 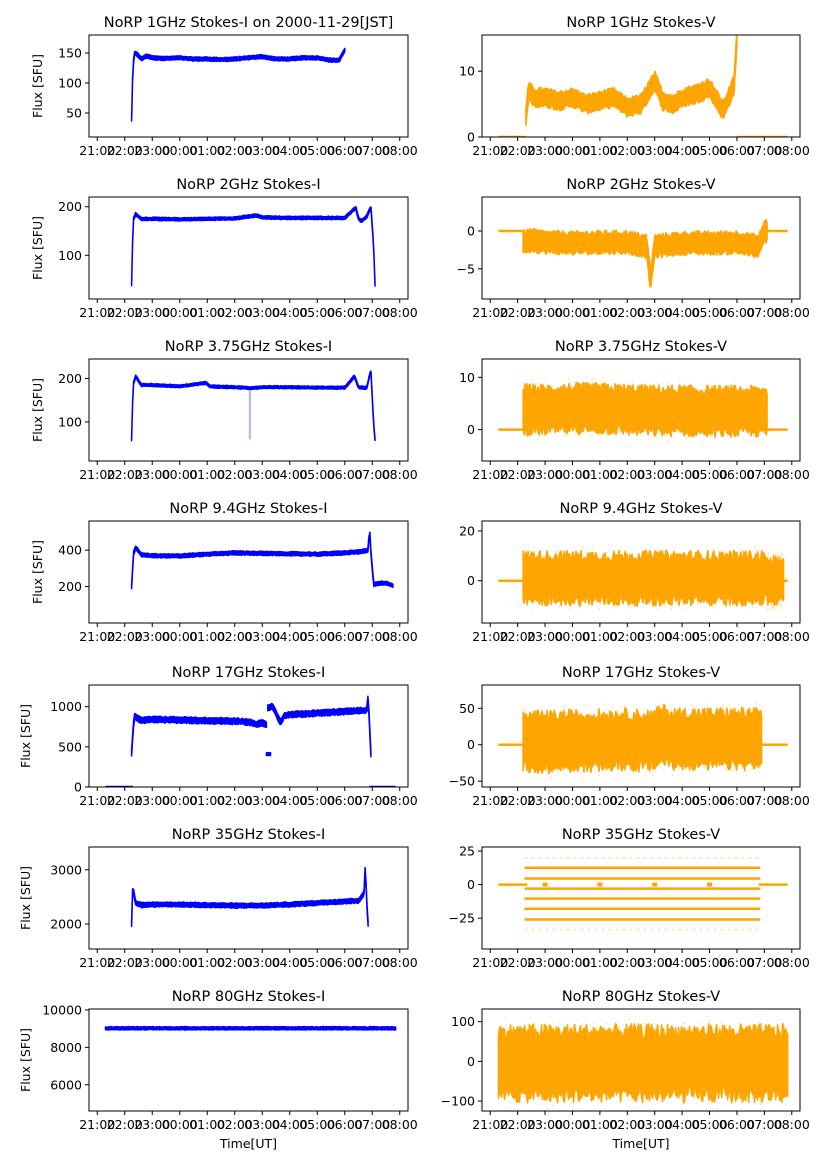 I want to click on x-tick-label: 07:00, so click(x=372, y=150).